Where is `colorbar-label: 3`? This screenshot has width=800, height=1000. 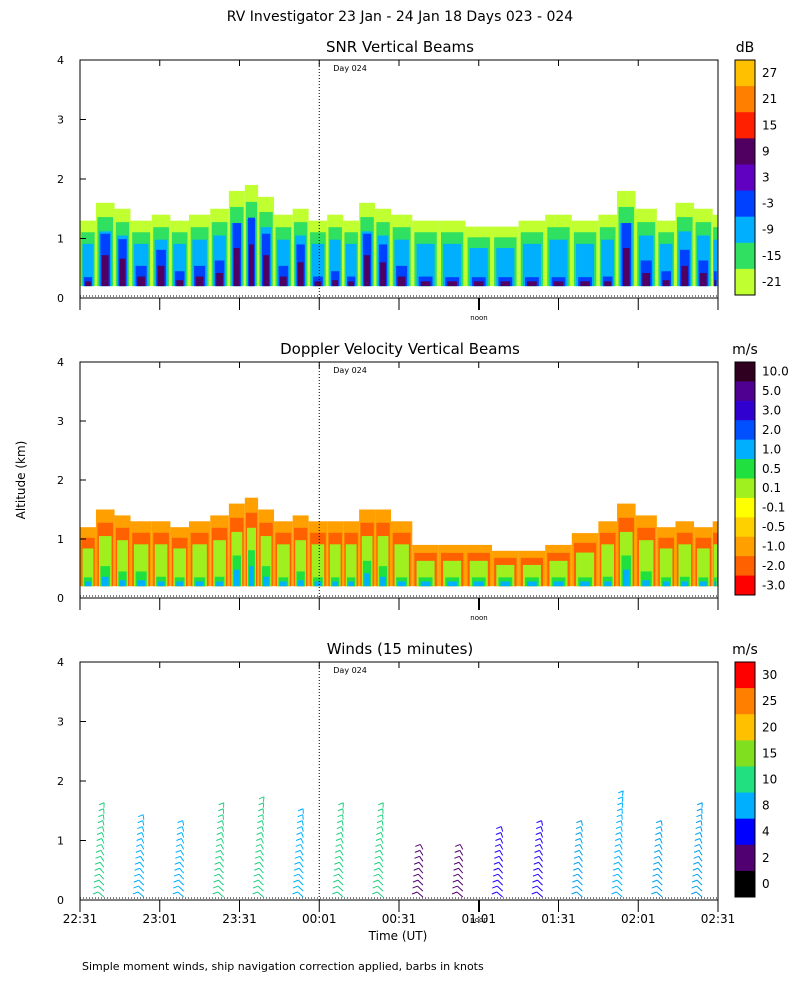 colorbar-label: 3 is located at coordinates (766, 178).